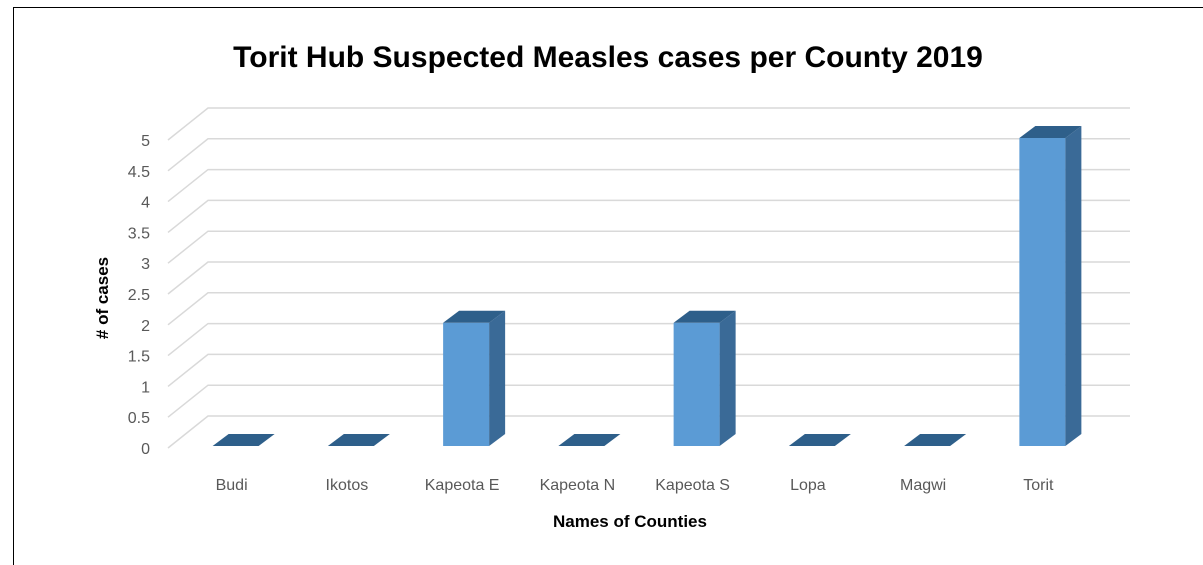 The width and height of the screenshot is (1203, 565). Describe the element at coordinates (145, 449) in the screenshot. I see `y-tick-label: 0` at that location.